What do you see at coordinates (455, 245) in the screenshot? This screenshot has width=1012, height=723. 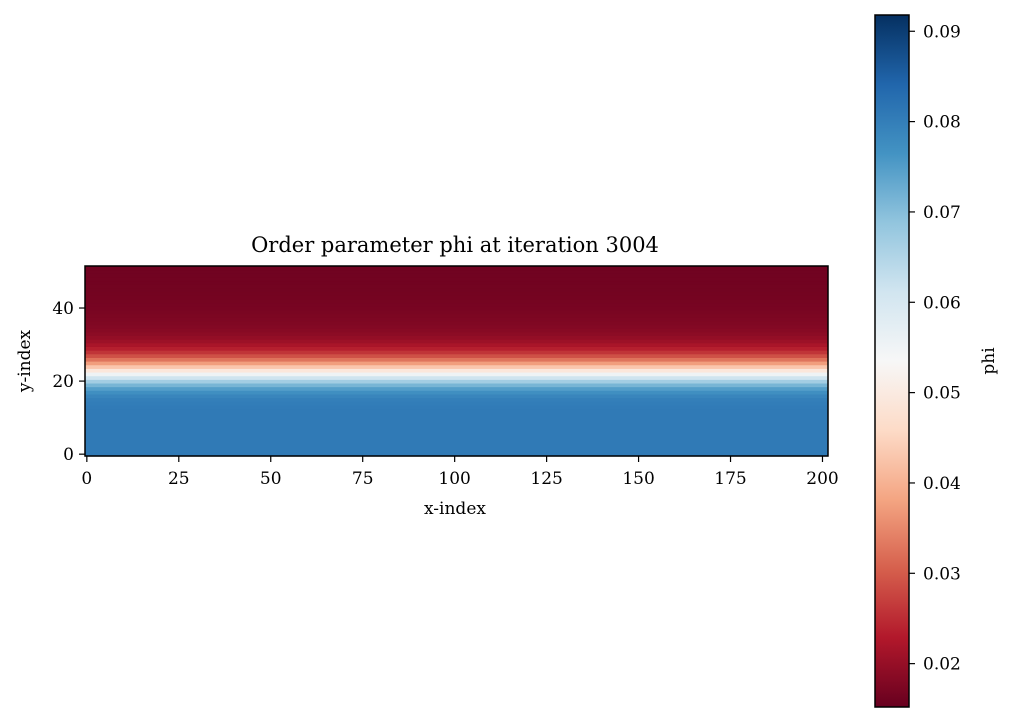 I see `chart-title: Order parameter phi at iteration 3004` at bounding box center [455, 245].